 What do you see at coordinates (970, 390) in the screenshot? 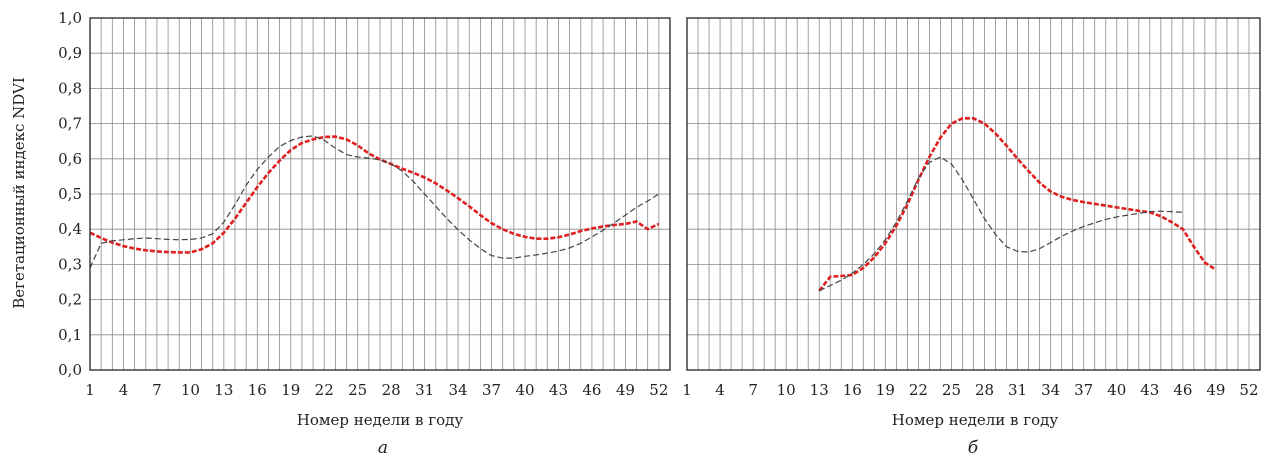
I see `panel-b-x-ticks: 1 4 7 10 13 16 19 22 25 28 31 34 37 40 43 46 49 52` at bounding box center [970, 390].